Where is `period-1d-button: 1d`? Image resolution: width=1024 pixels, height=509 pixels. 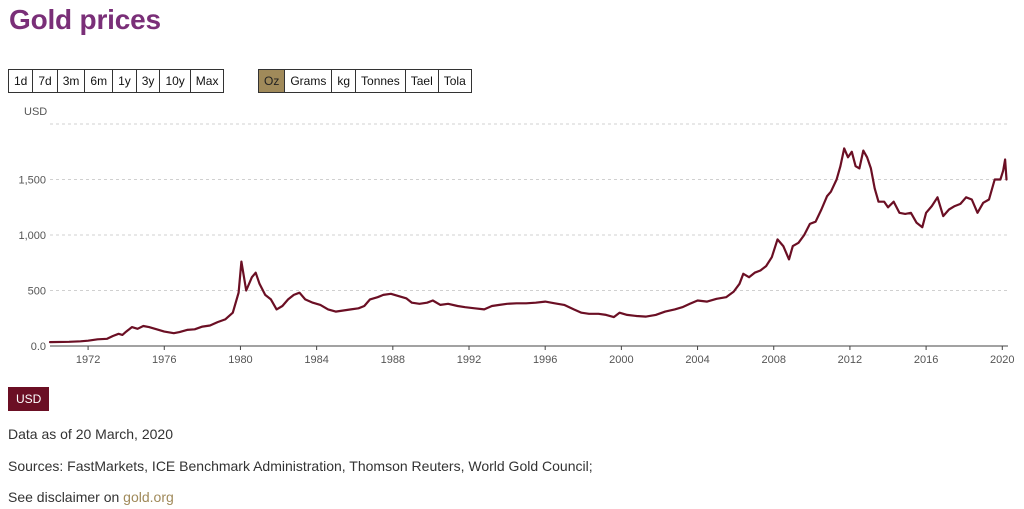
period-1d-button: 1d is located at coordinates (21, 81).